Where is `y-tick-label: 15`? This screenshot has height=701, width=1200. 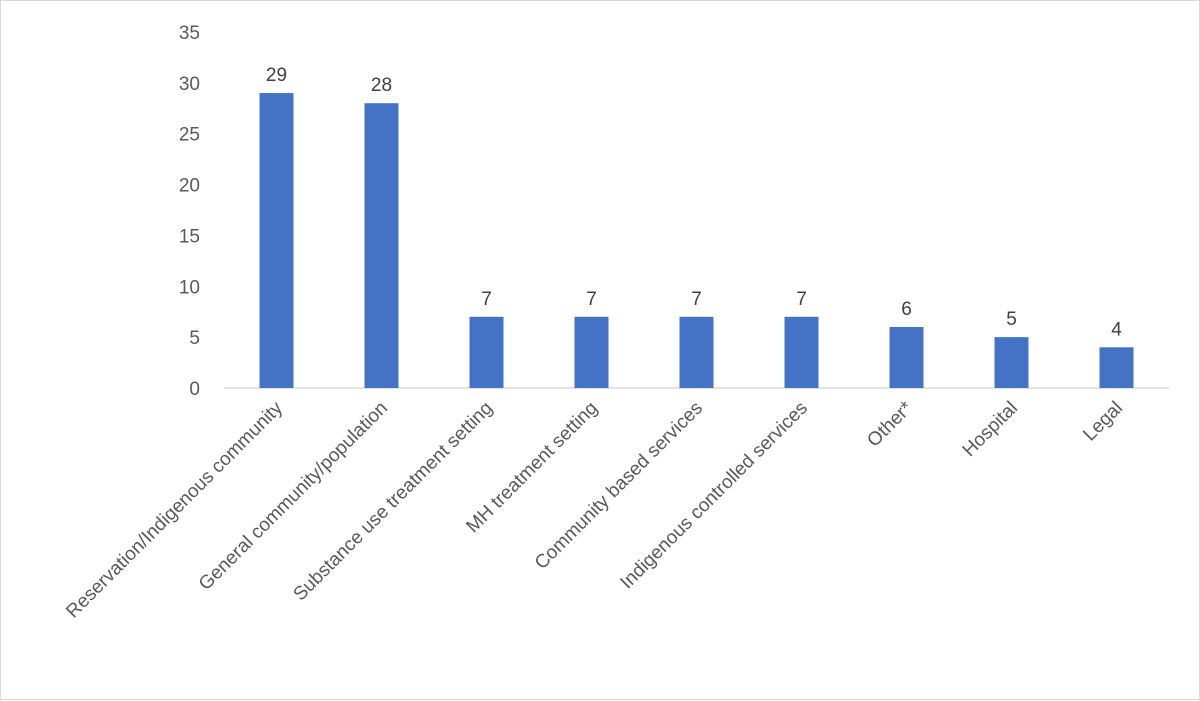 y-tick-label: 15 is located at coordinates (189, 236).